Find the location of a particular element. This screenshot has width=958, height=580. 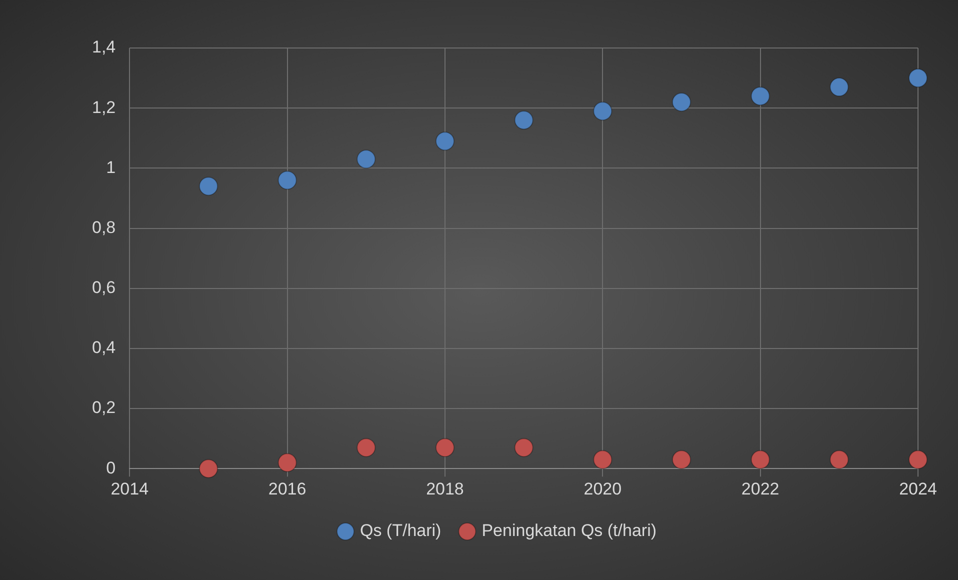

x-tick-label: 2014 is located at coordinates (129, 488).